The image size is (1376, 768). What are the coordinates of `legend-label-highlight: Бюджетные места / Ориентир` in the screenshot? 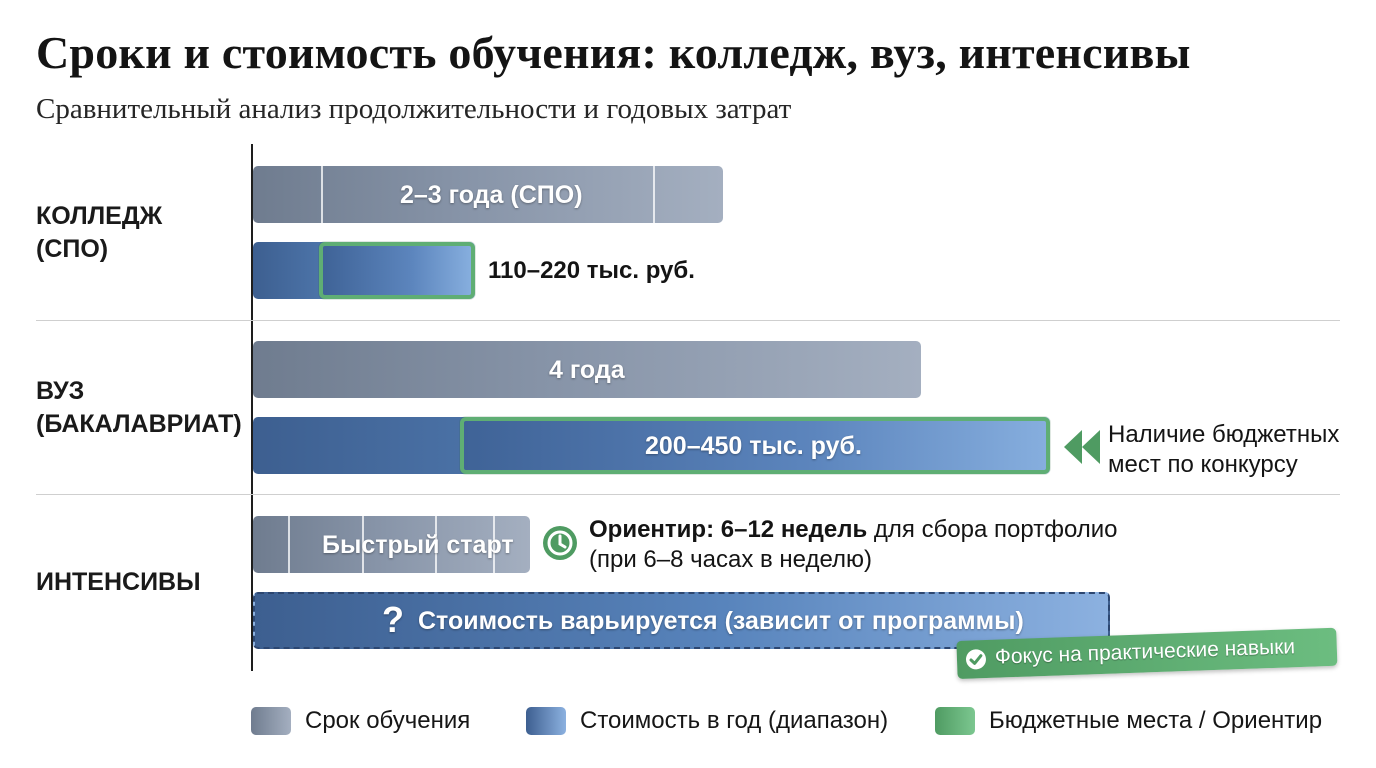 It's located at (1156, 720).